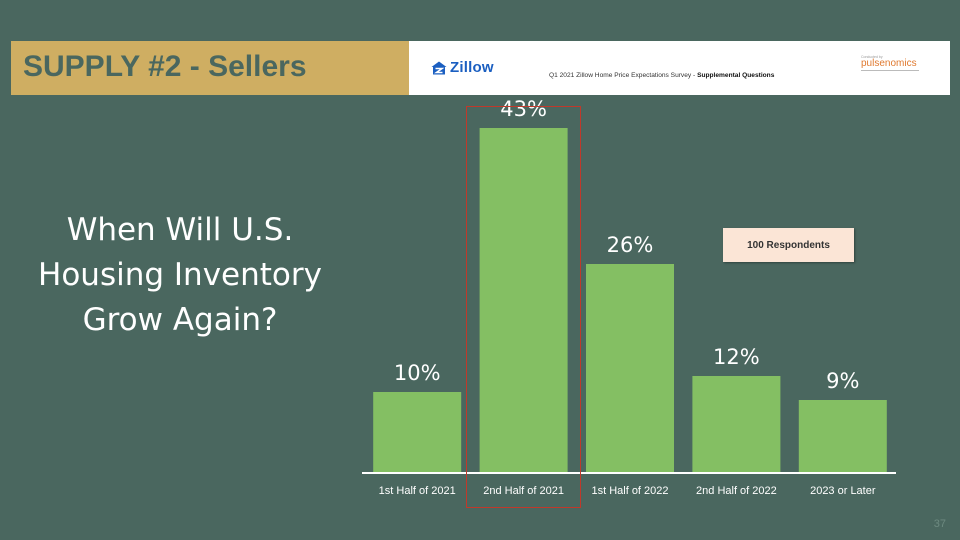 This screenshot has height=540, width=960. Describe the element at coordinates (165, 66) in the screenshot. I see `section-title: SUPPLY #2 - Sellers` at that location.